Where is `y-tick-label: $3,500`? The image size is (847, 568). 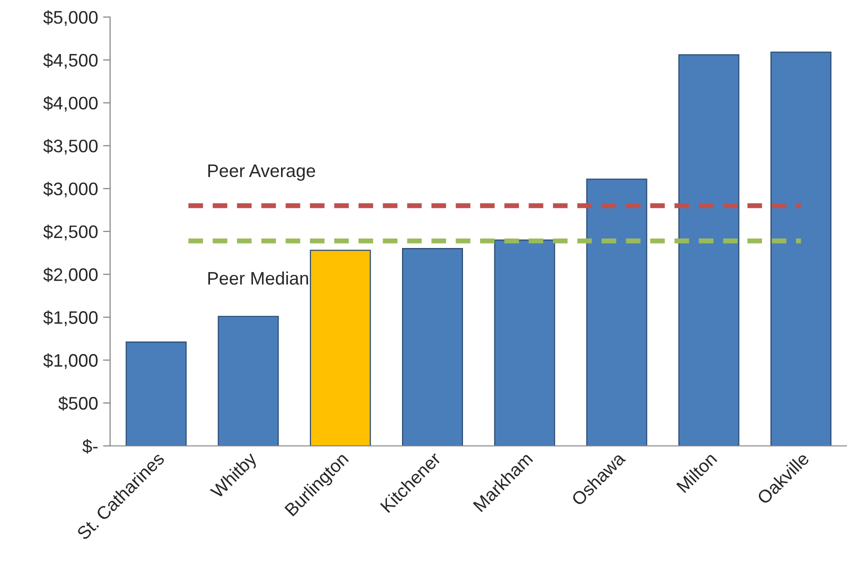
y-tick-label: $3,500 is located at coordinates (70, 146).